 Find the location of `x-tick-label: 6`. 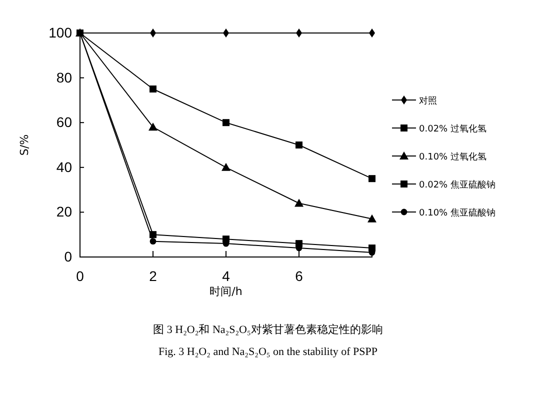

x-tick-label: 6 is located at coordinates (299, 276).